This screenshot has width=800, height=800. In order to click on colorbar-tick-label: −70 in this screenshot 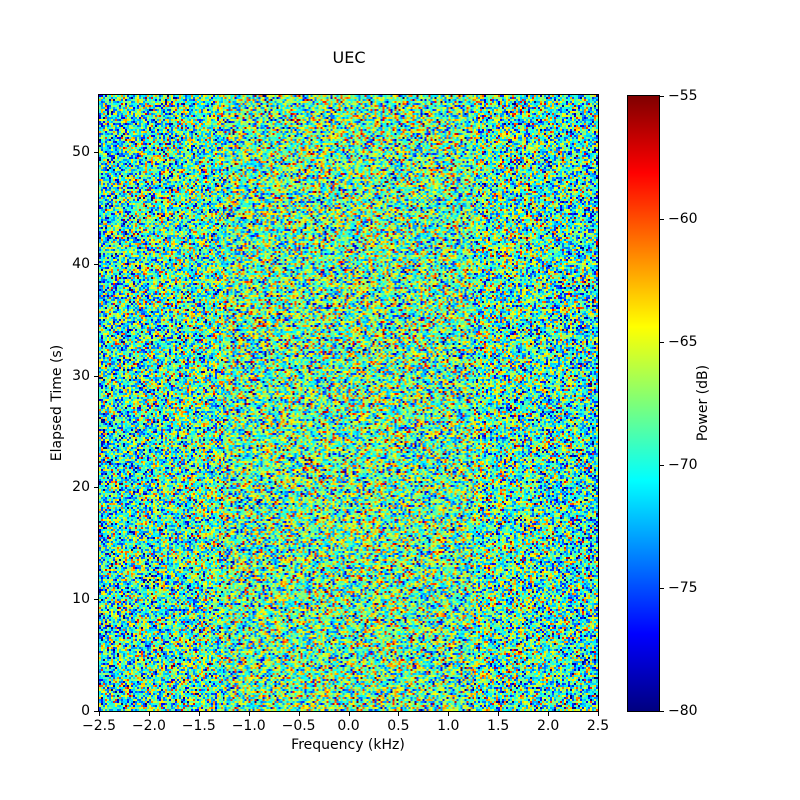, I will do `click(683, 465)`.